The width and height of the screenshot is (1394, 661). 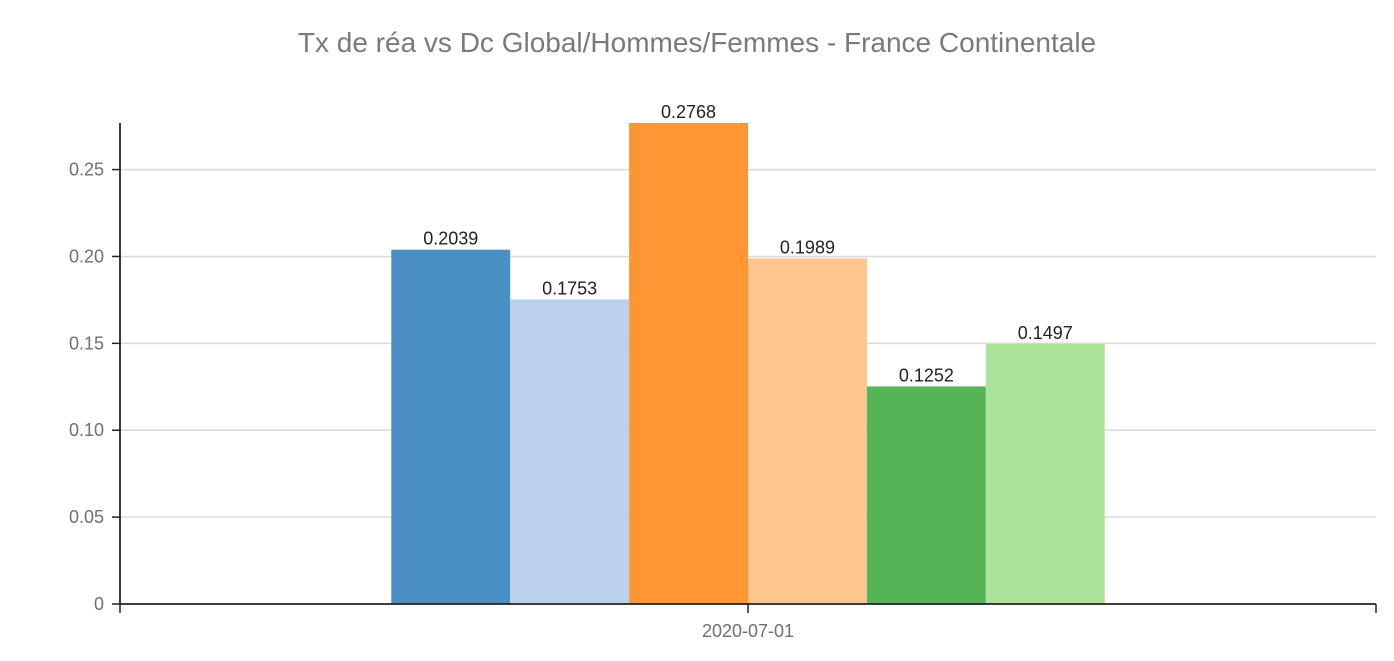 What do you see at coordinates (748, 631) in the screenshot?
I see `x-tick-label: 2020-07-01` at bounding box center [748, 631].